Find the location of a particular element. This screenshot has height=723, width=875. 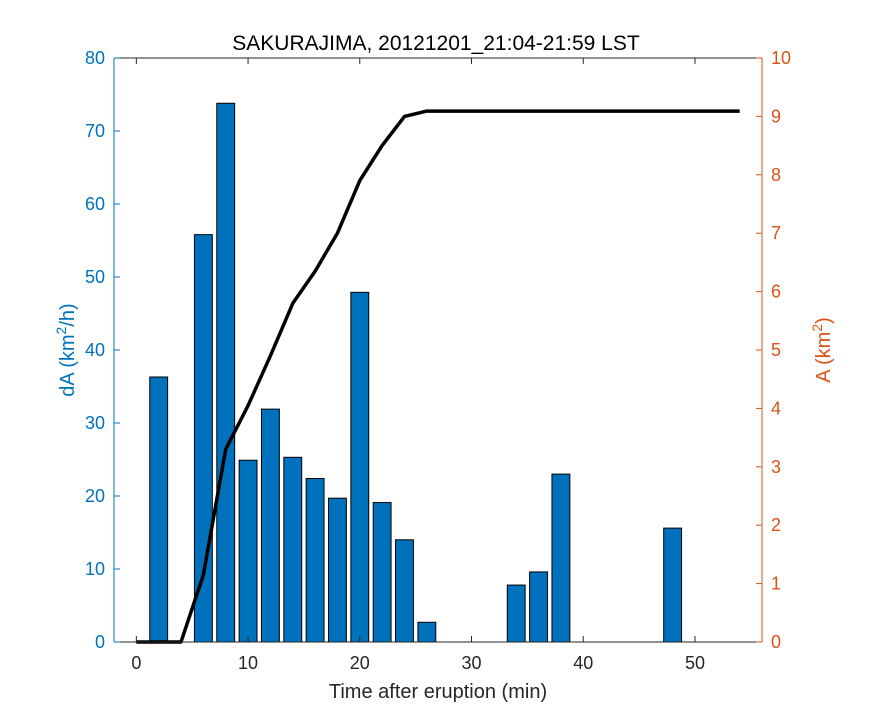

y-tick-label-right: 0 is located at coordinates (776, 642).